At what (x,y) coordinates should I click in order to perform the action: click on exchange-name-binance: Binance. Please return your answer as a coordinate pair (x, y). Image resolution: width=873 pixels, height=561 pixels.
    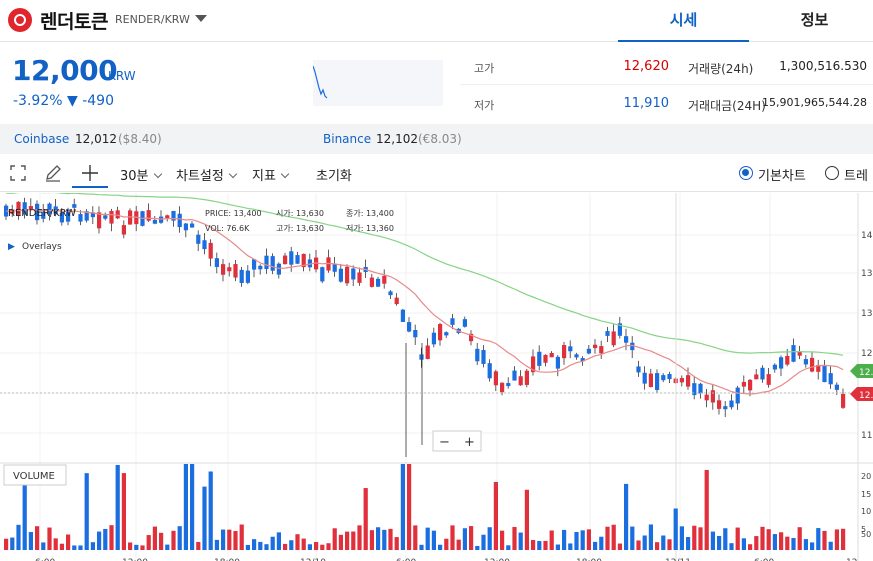
    Looking at the image, I should click on (347, 139).